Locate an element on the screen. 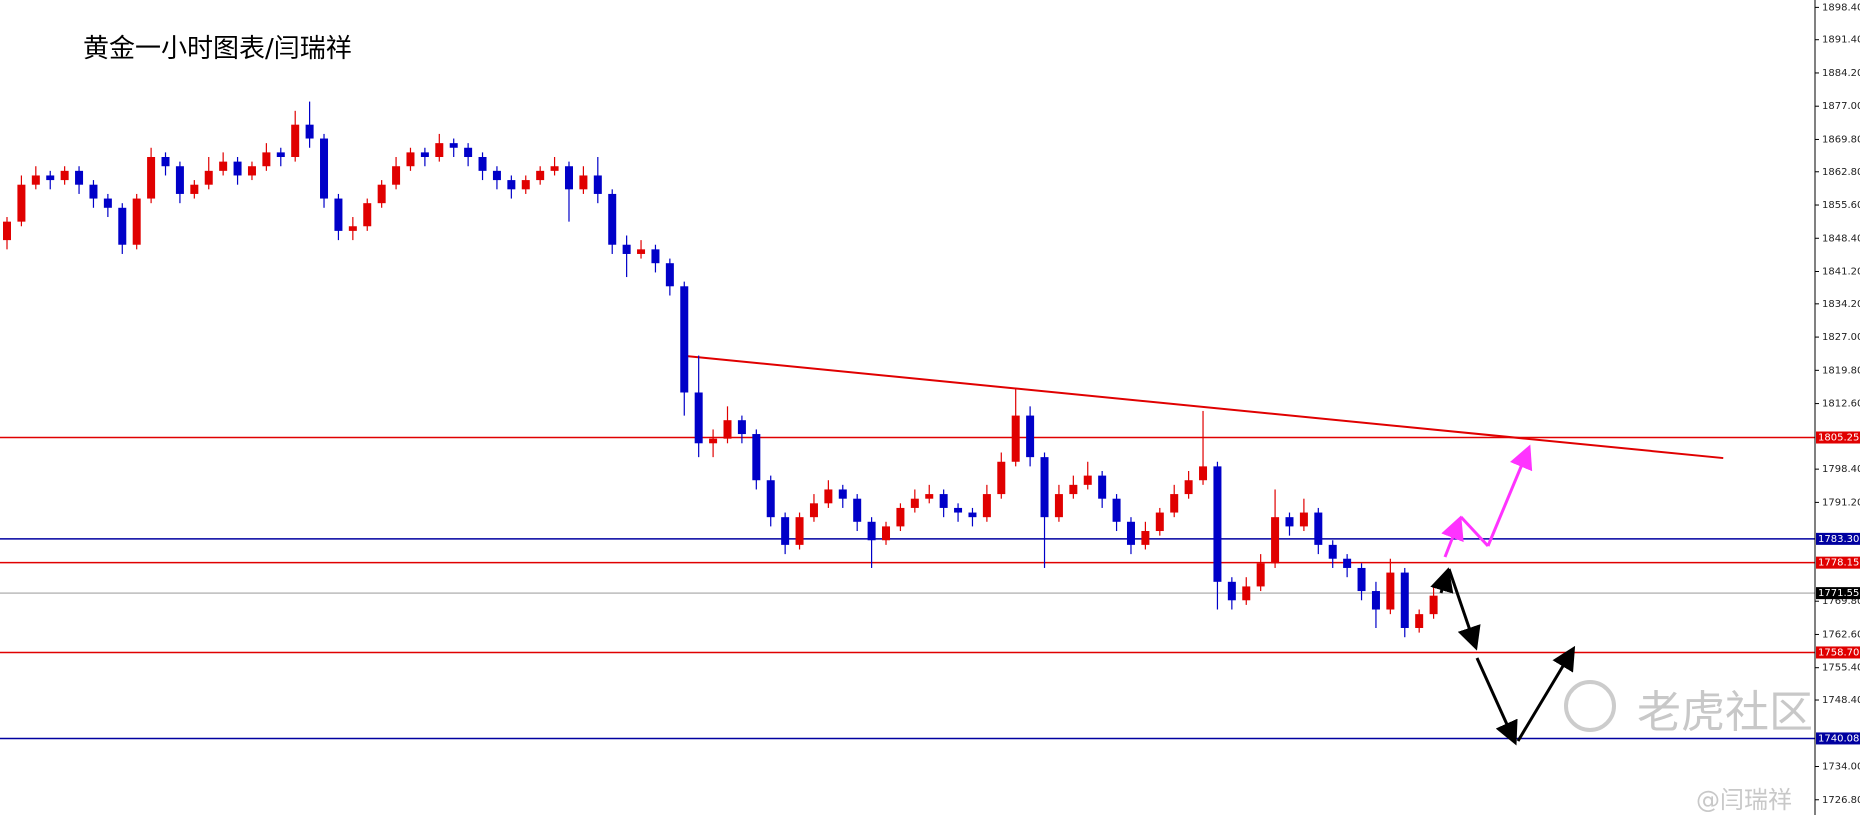 The height and width of the screenshot is (815, 1860). y-tick-label: 1869.80 is located at coordinates (1841, 139).